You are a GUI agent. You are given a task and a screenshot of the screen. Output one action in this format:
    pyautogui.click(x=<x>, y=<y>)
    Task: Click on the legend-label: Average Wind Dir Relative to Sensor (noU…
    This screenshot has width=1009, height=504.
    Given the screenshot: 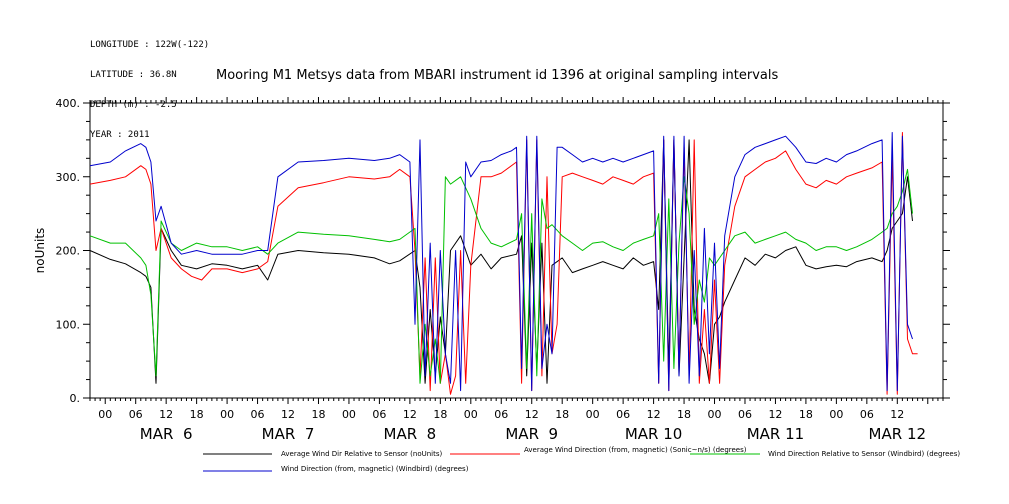 What is the action you would take?
    pyautogui.click(x=361, y=454)
    